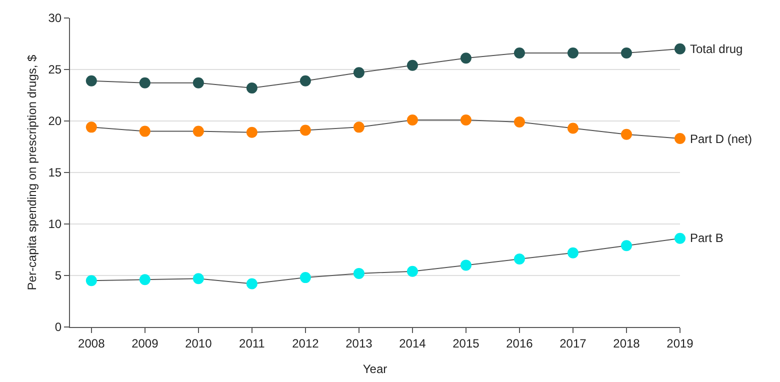  I want to click on y-tick-label: 15, so click(55, 173).